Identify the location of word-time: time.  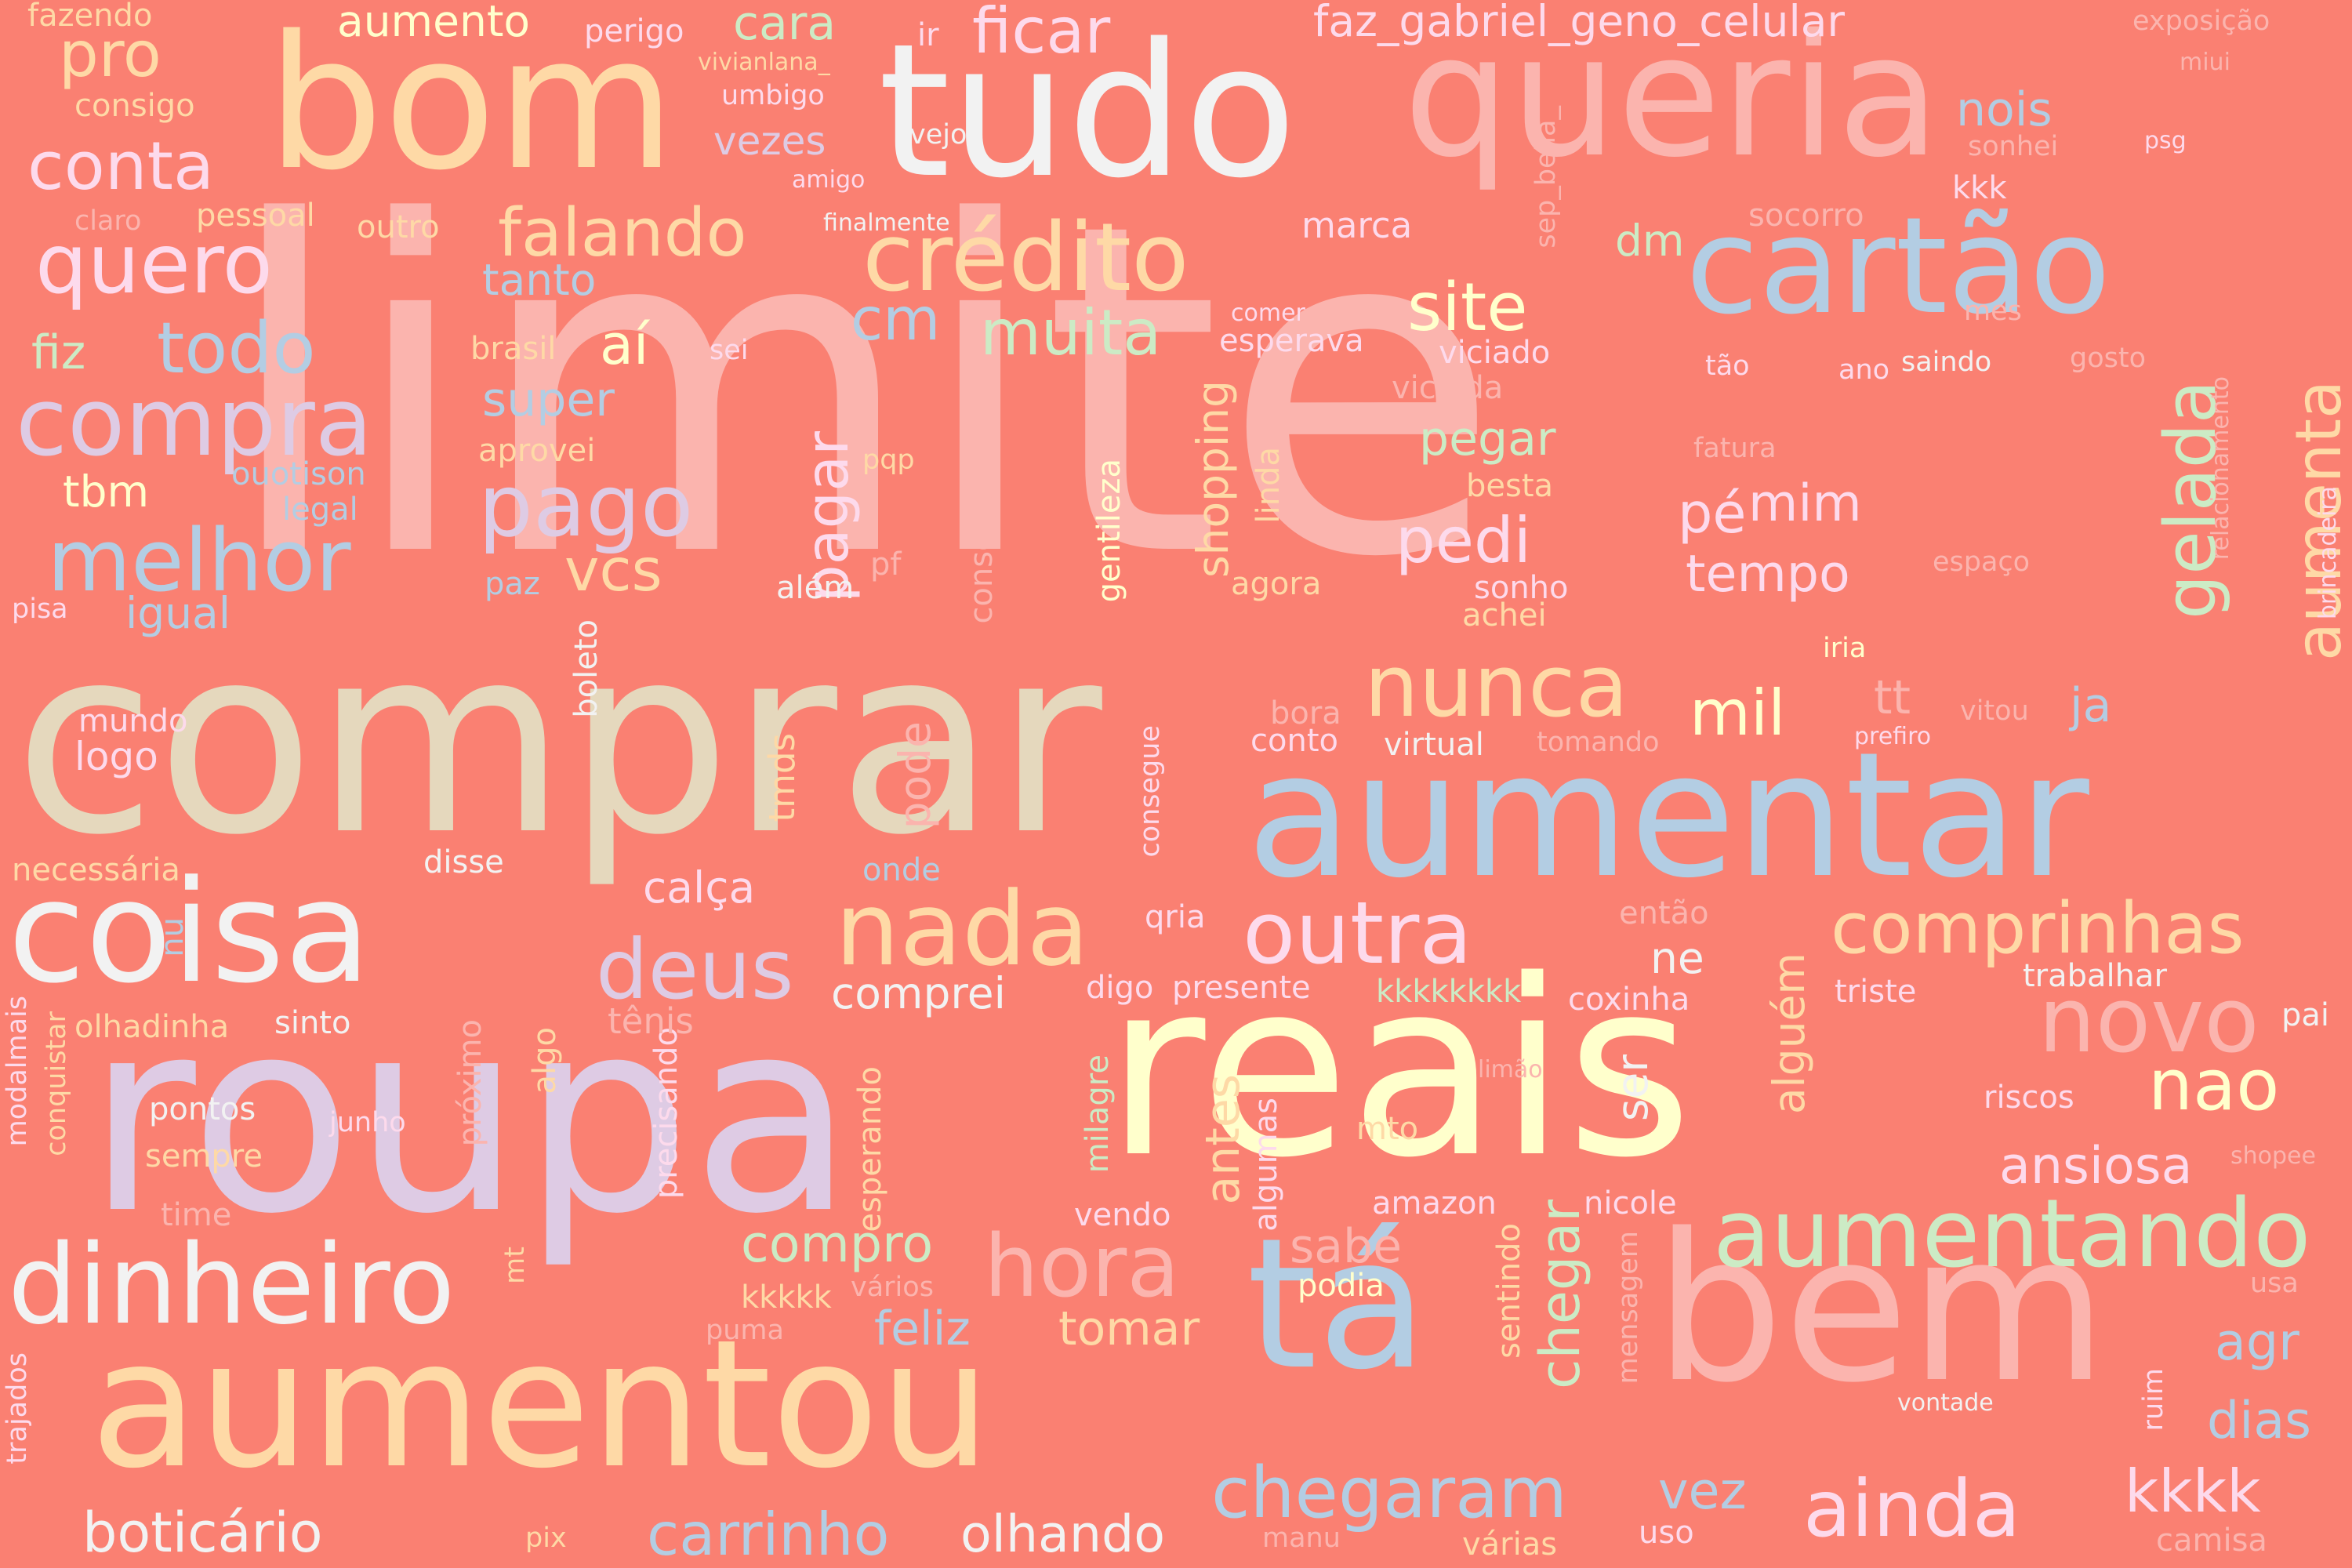
(196, 1215).